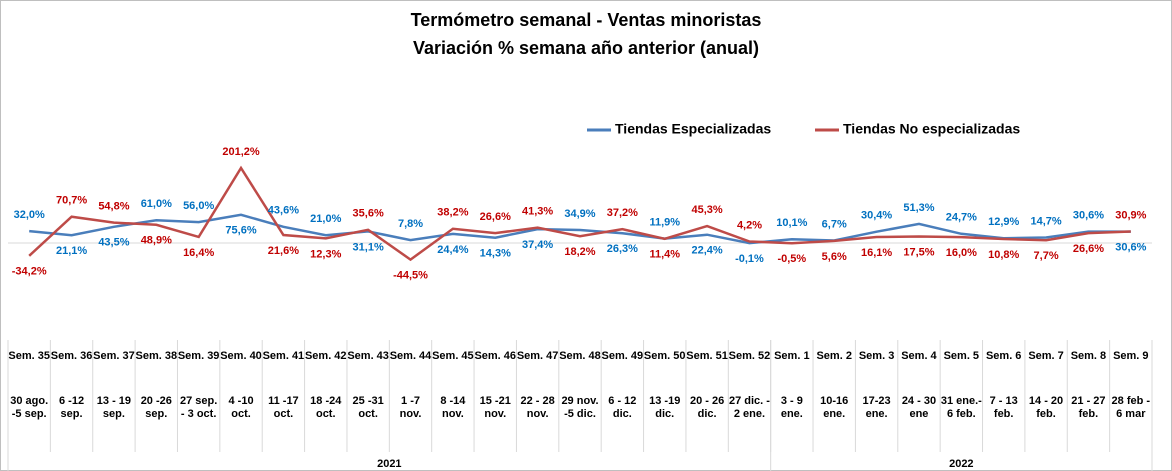  I want to click on data-label: 48,9%, so click(156, 241).